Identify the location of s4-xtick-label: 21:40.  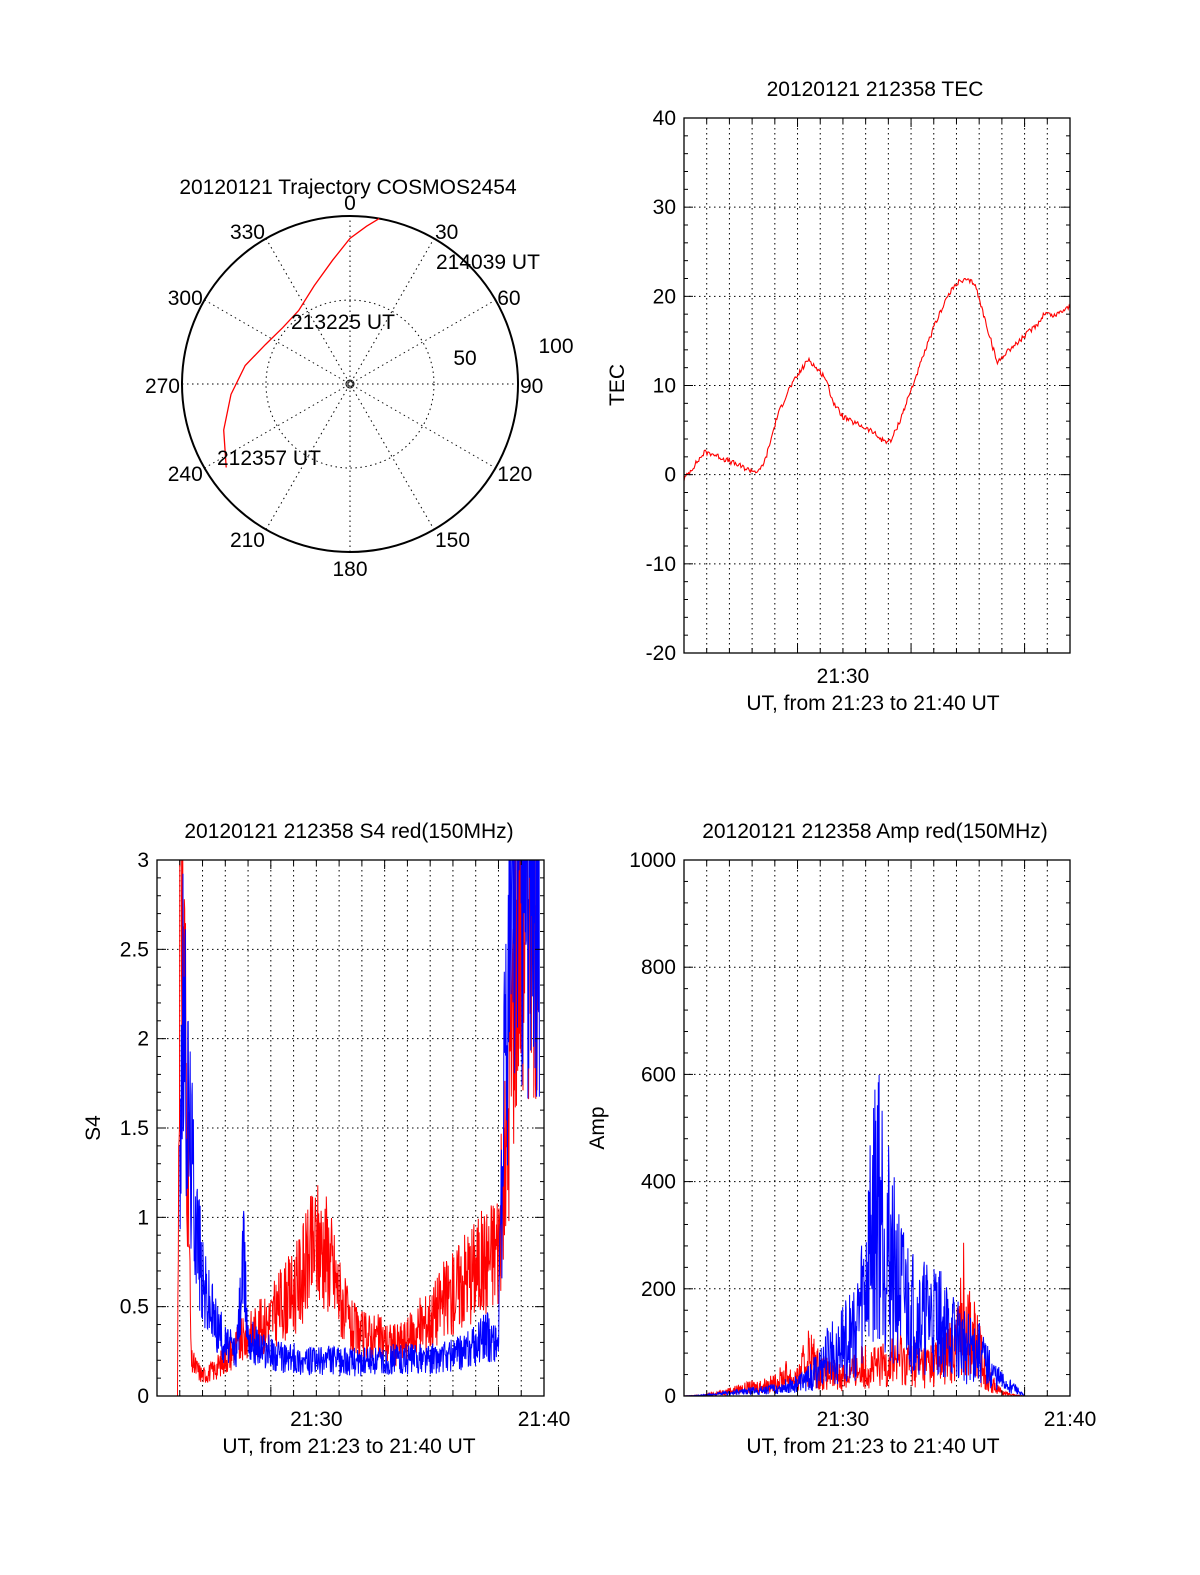
(544, 1419).